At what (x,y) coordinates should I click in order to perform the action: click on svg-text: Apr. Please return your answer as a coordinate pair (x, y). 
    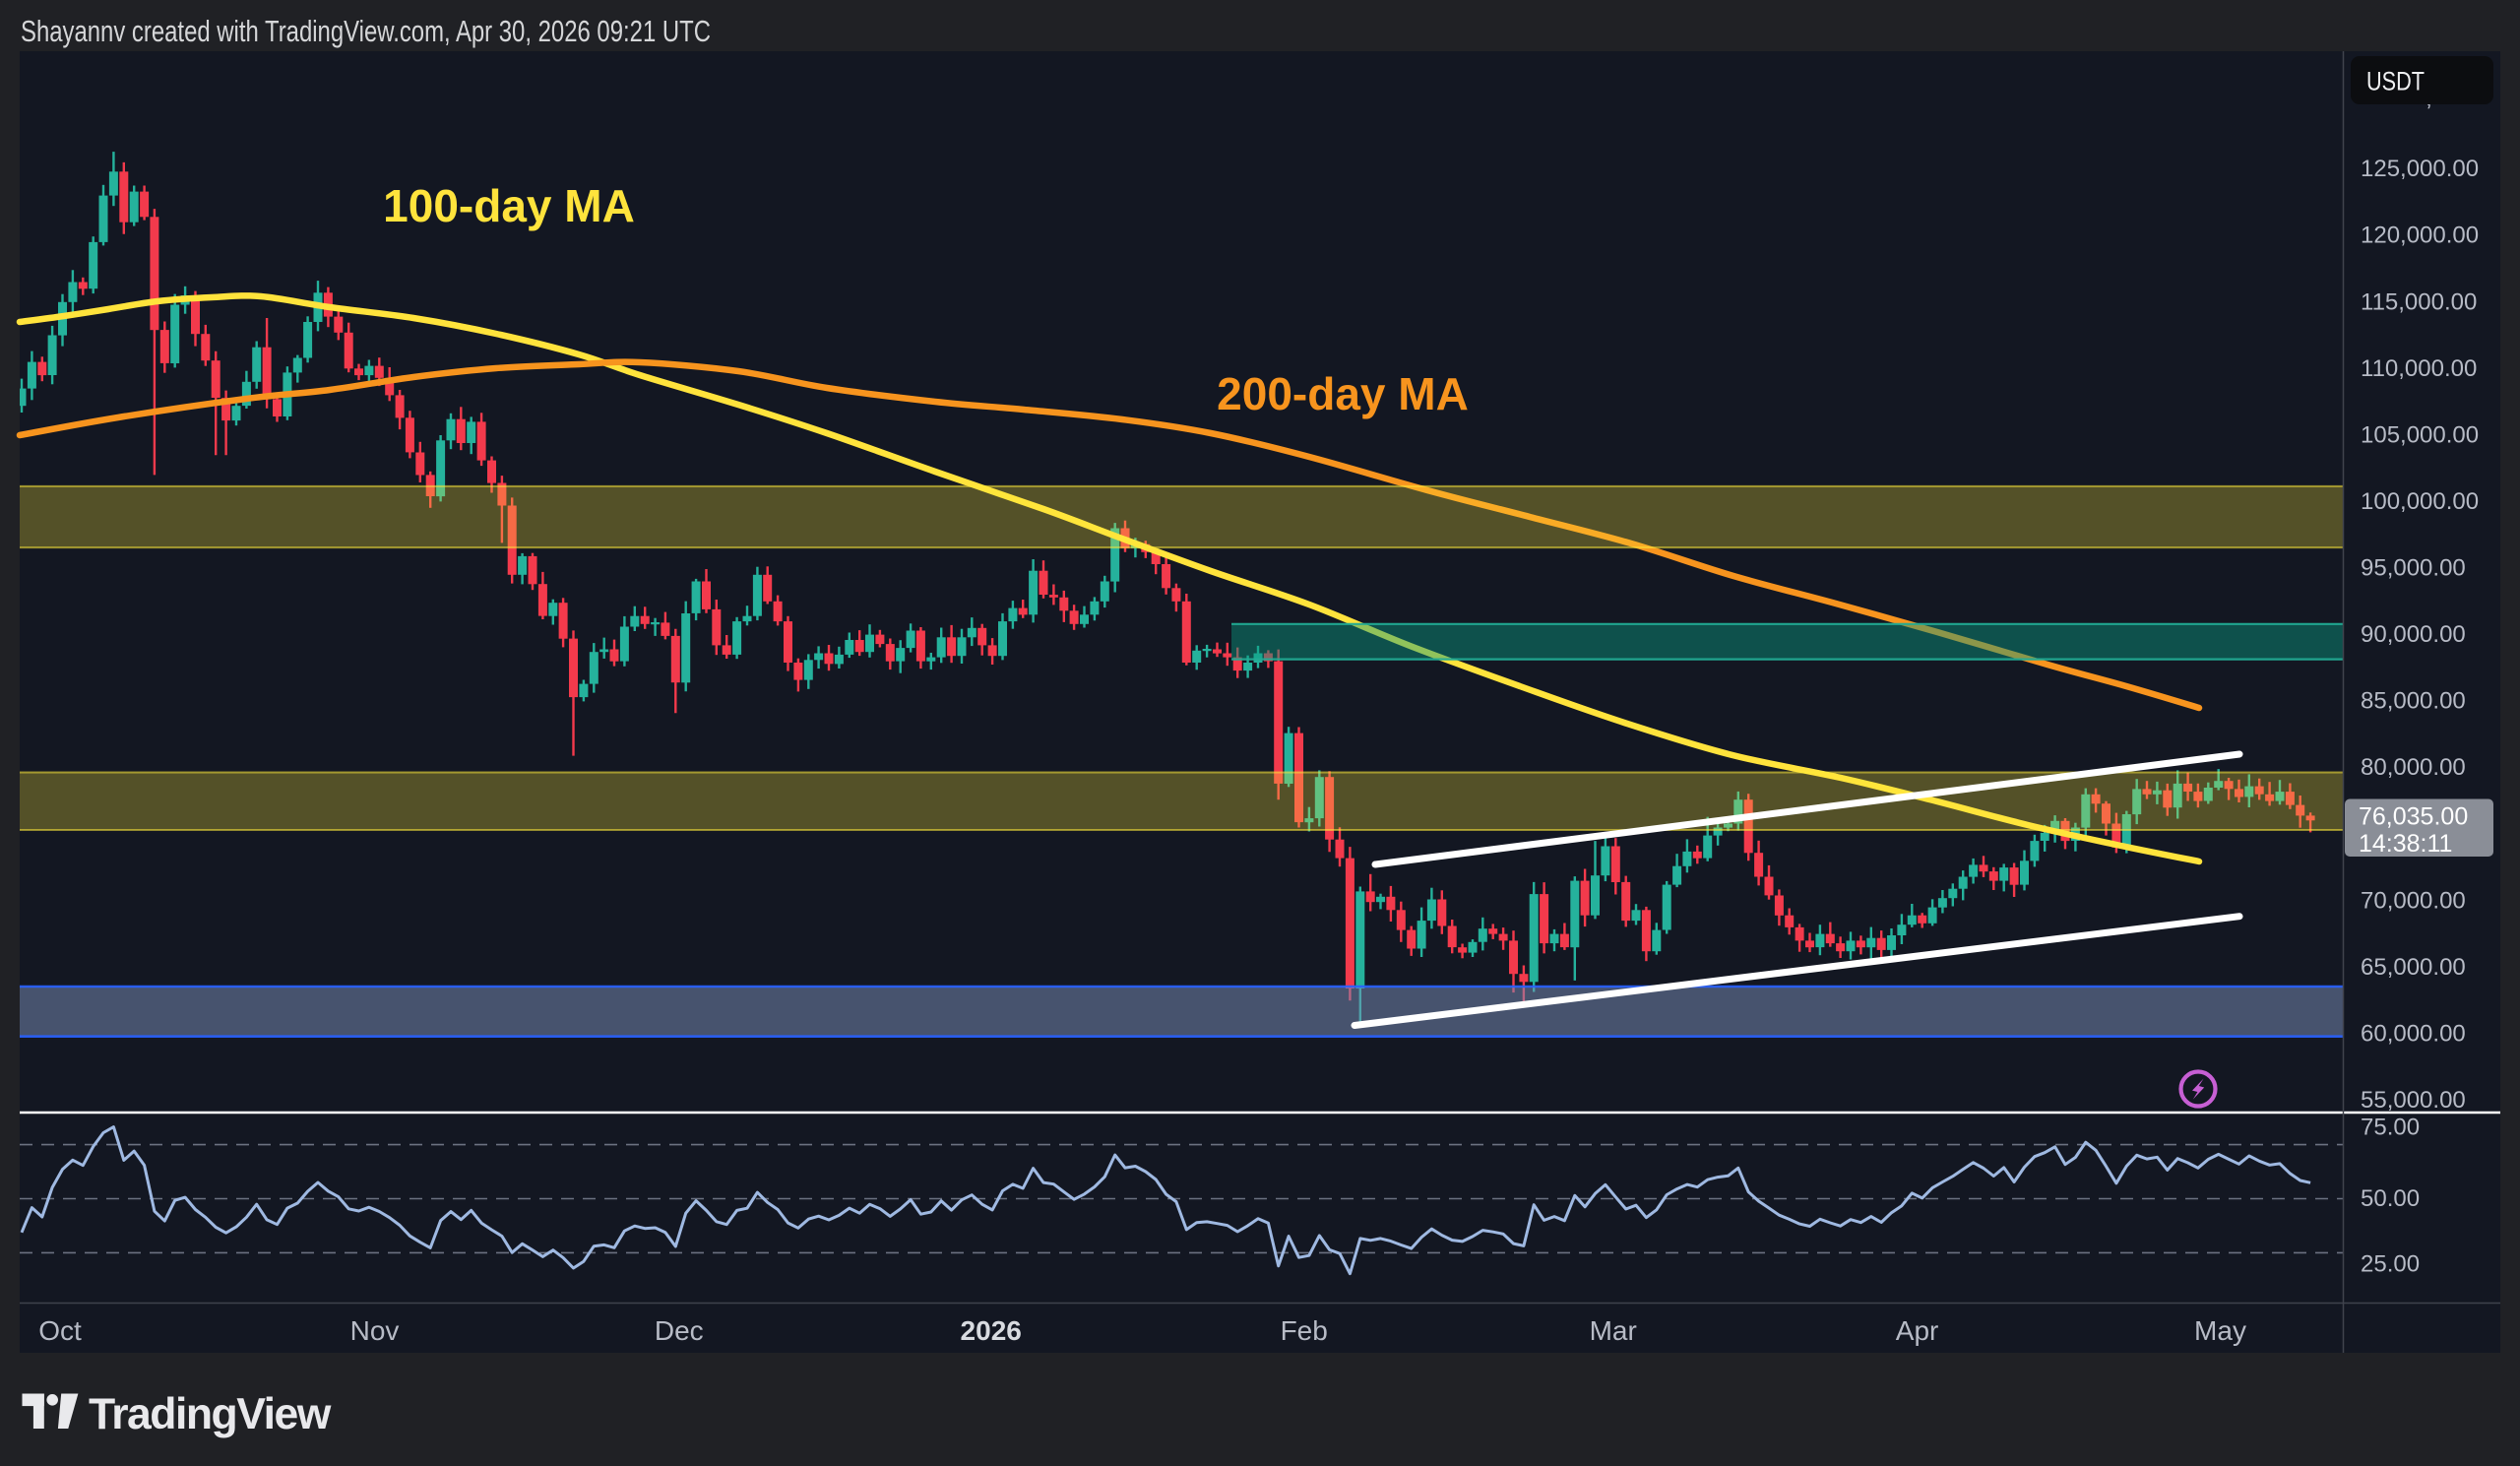
    Looking at the image, I should click on (1917, 1330).